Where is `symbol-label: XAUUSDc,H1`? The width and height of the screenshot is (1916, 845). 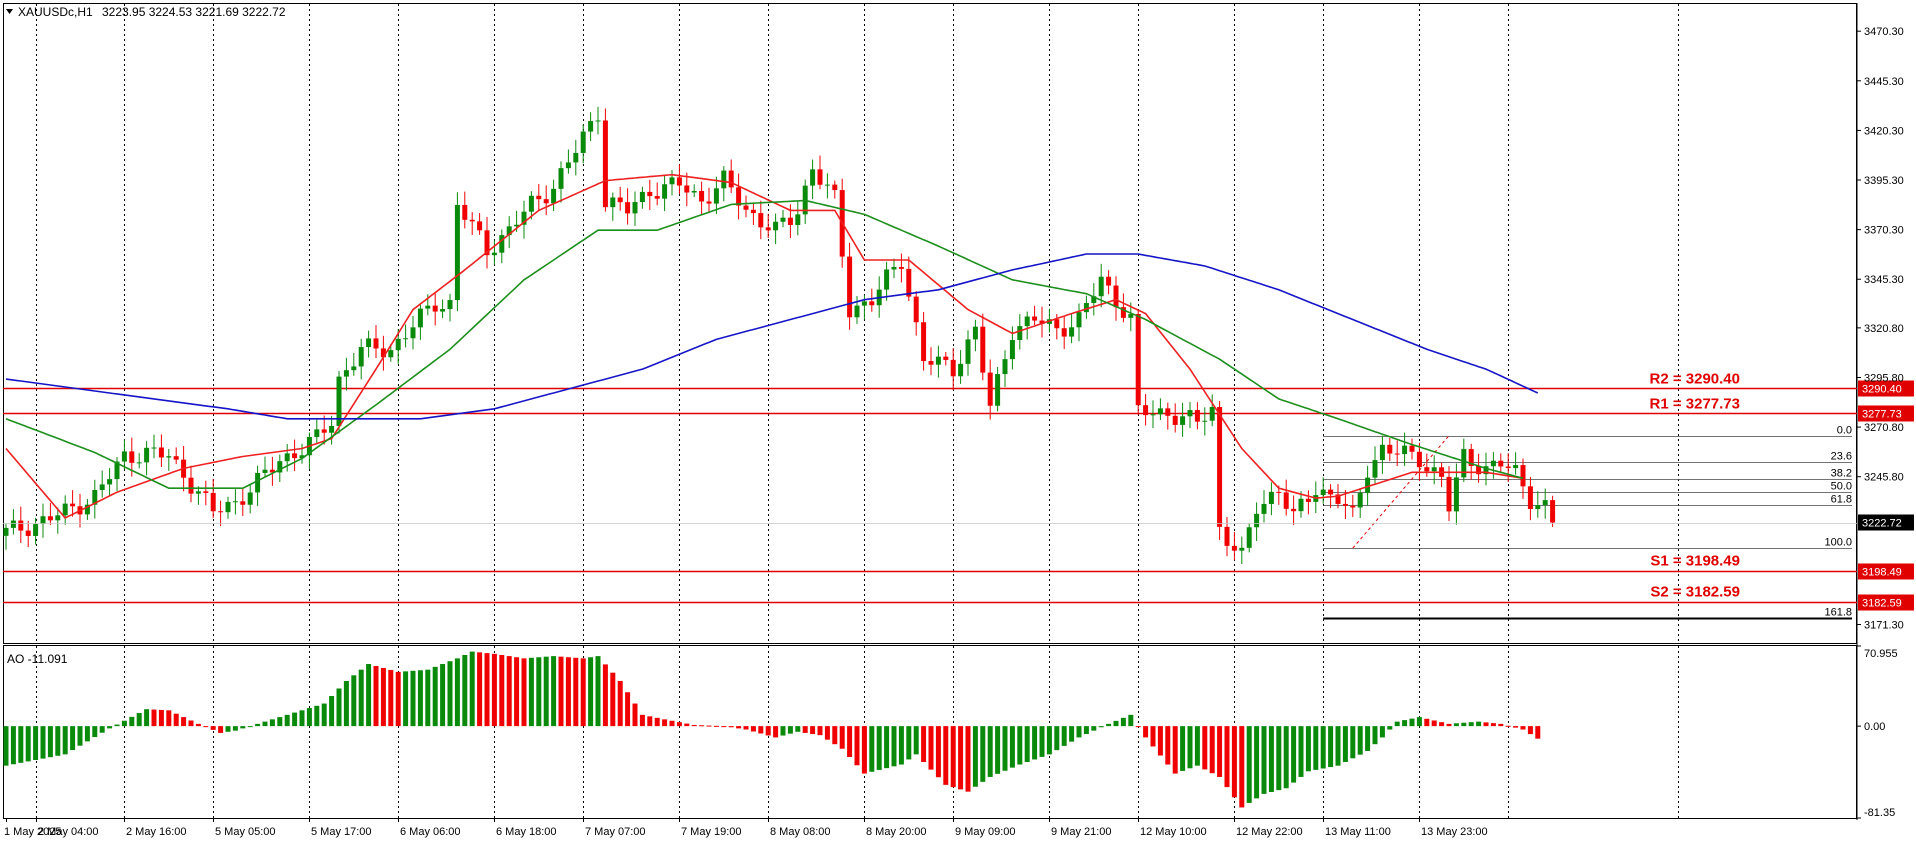 symbol-label: XAUUSDc,H1 is located at coordinates (55, 12).